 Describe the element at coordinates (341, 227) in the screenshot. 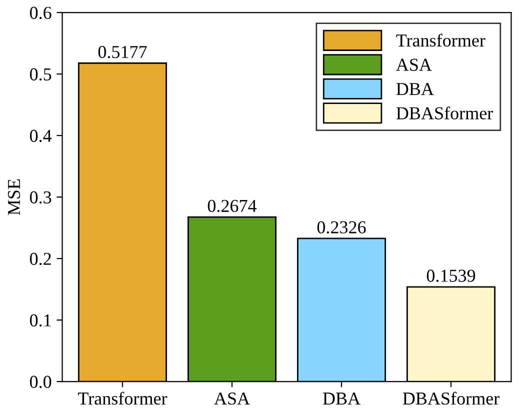

I see `data-label: 0.2326` at that location.